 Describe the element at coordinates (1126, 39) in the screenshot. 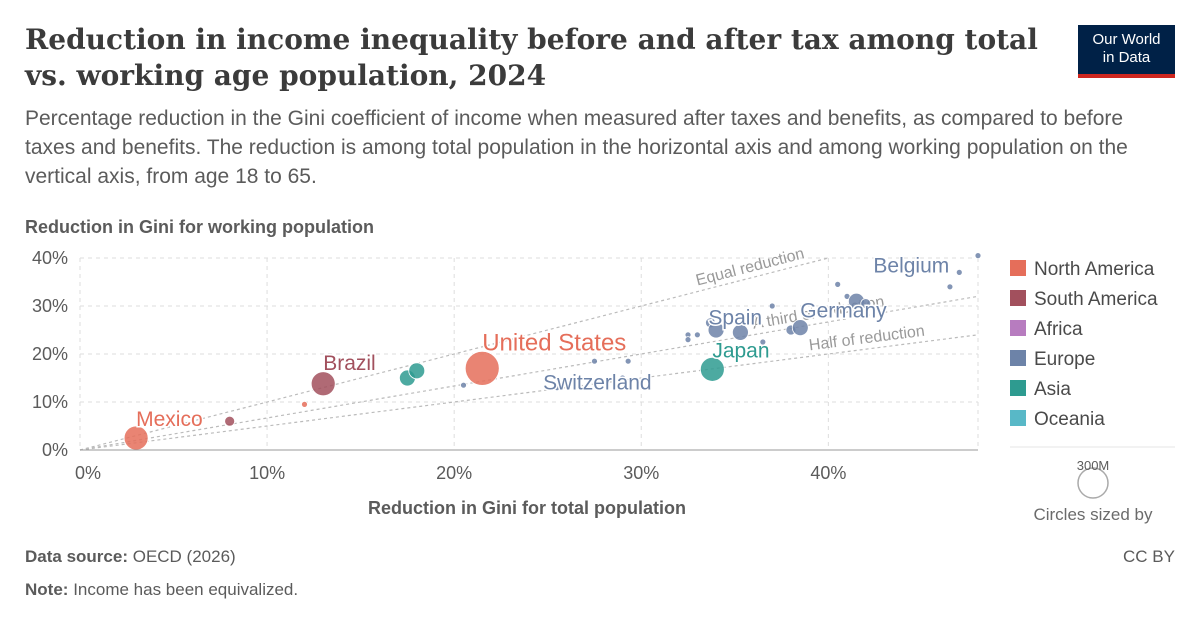

I see `logo-line-1: Our World` at that location.